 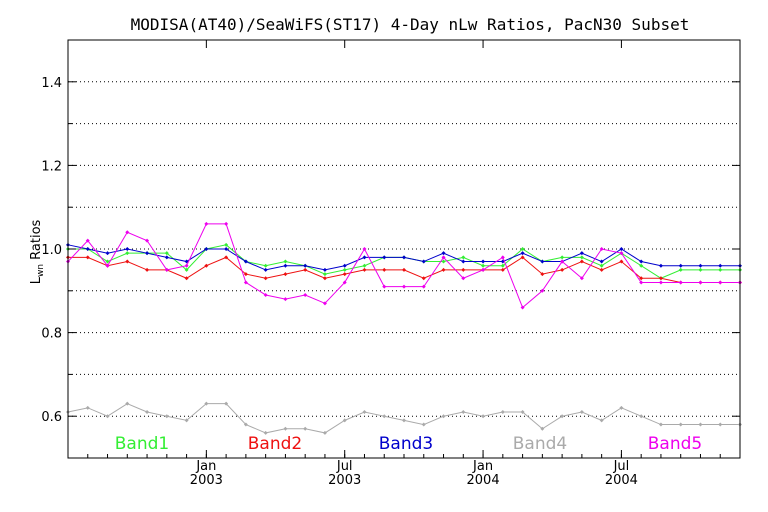 I want to click on y-axis-label-main: L, so click(x=36, y=280).